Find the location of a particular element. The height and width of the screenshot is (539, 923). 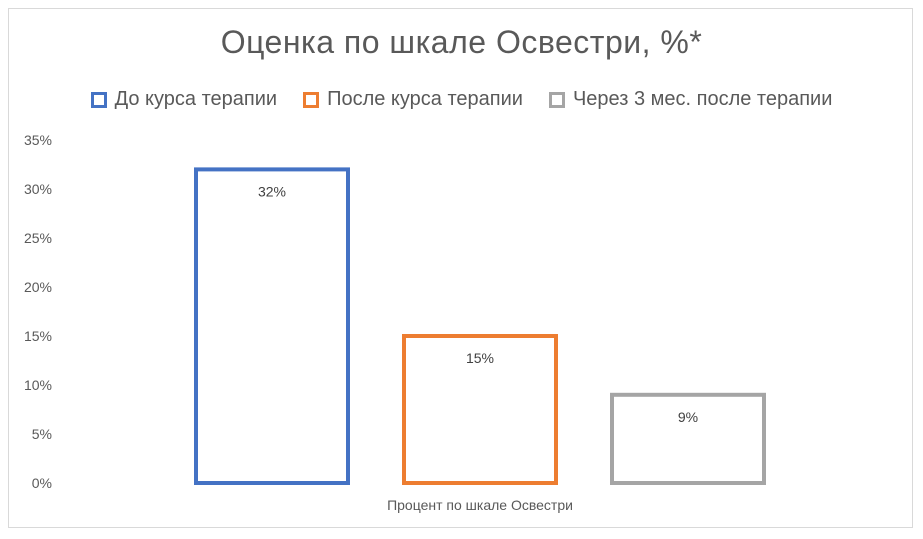

data-label: 32% is located at coordinates (272, 191).